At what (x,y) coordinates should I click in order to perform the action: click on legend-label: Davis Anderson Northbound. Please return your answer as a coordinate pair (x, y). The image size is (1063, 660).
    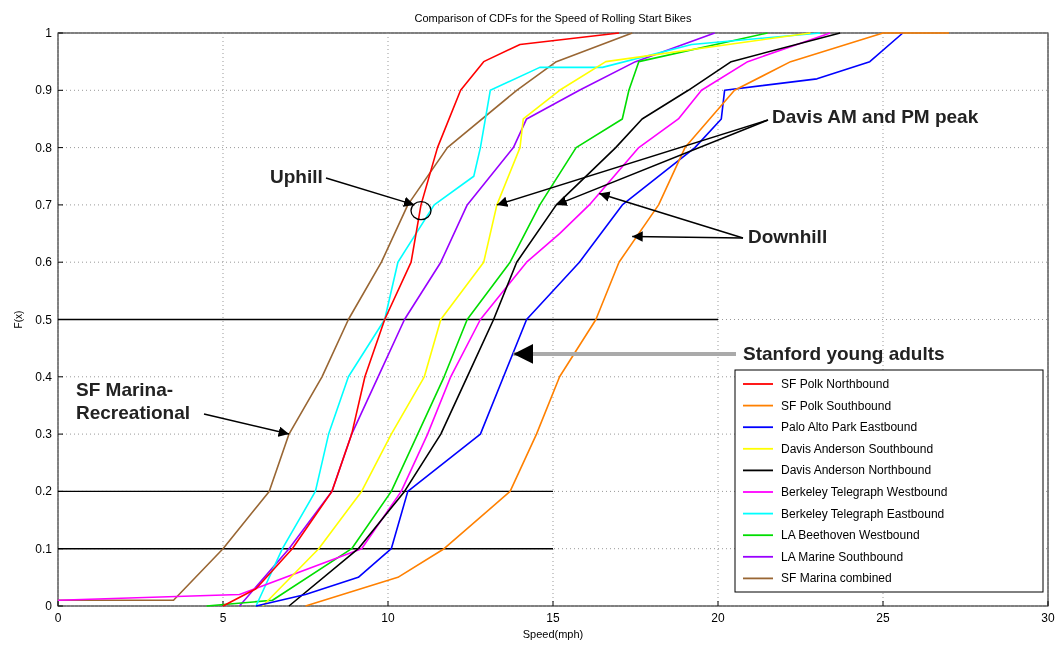
    Looking at the image, I should click on (856, 470).